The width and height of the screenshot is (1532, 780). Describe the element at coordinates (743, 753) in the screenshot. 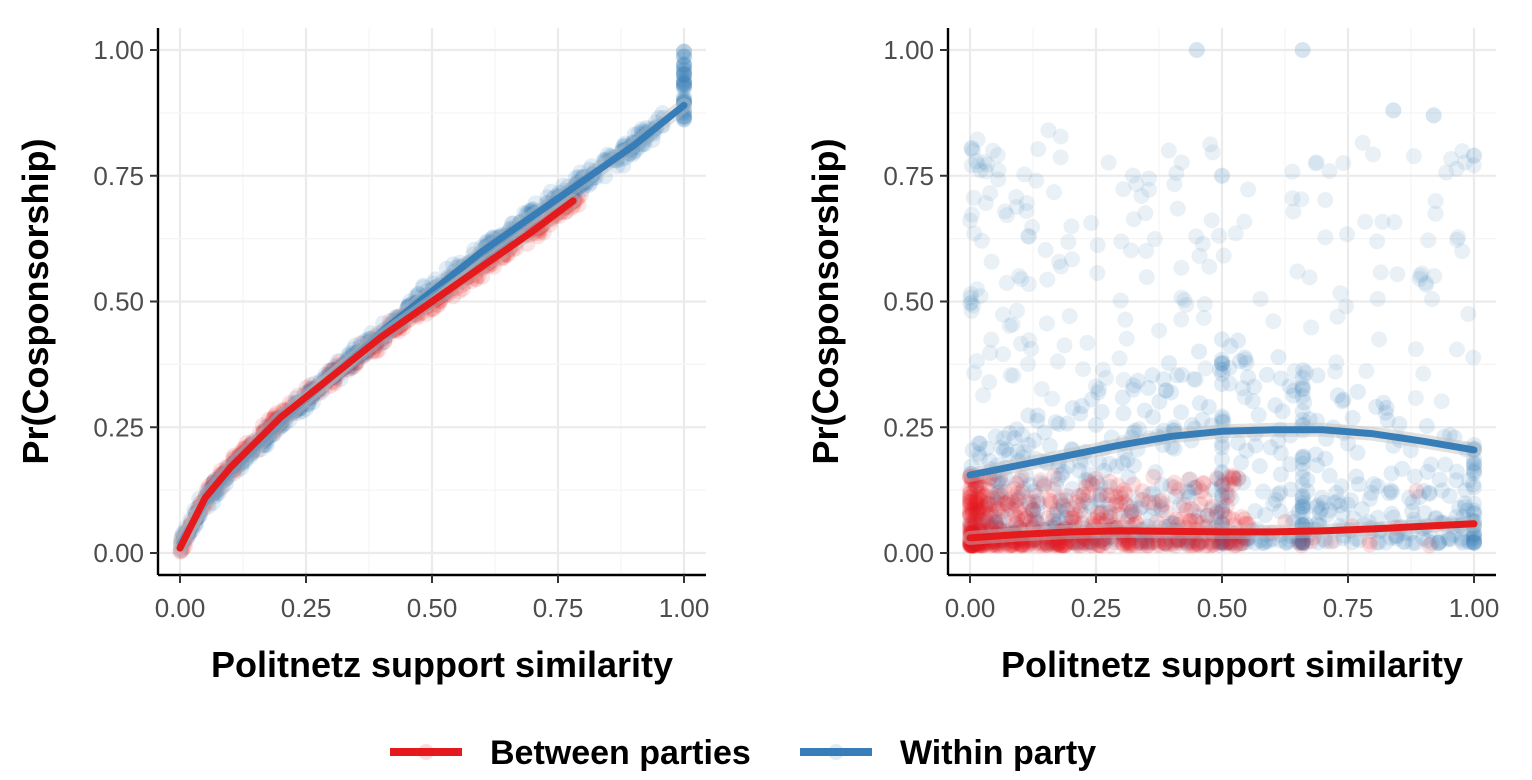

I see `legend: Between parties Within party` at that location.